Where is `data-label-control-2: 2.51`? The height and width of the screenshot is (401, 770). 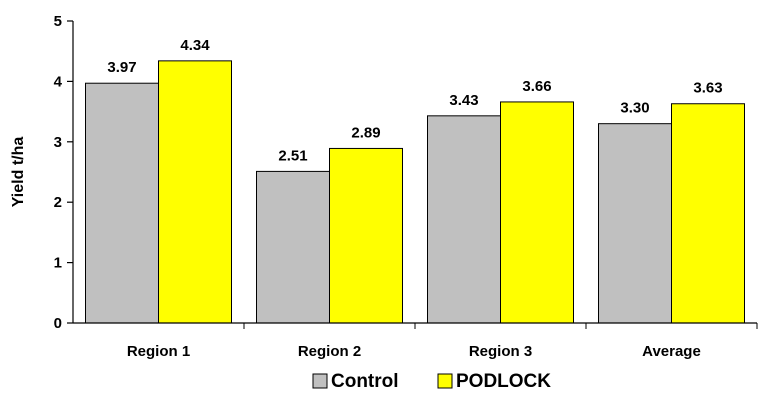 data-label-control-2: 2.51 is located at coordinates (292, 155).